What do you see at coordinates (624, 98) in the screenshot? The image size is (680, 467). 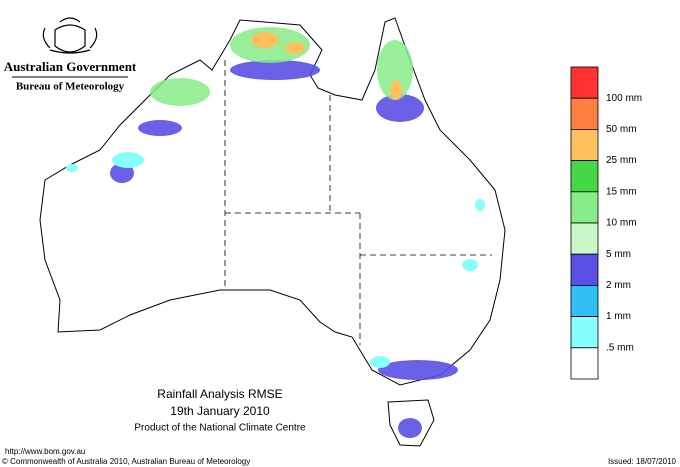 I see `legend-label: 100 mm` at bounding box center [624, 98].